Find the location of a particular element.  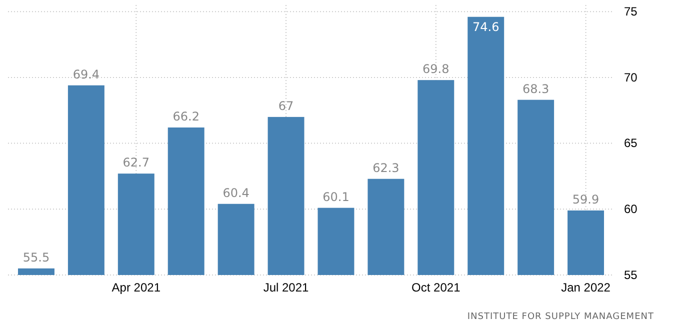

data-label: 62.7 is located at coordinates (136, 163).